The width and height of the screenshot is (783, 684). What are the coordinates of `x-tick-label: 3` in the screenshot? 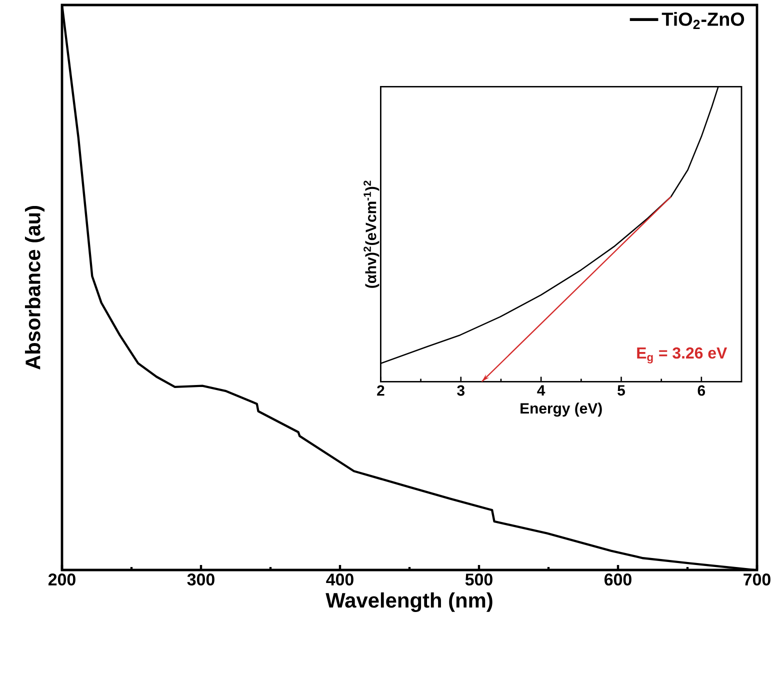 It's located at (460, 390).